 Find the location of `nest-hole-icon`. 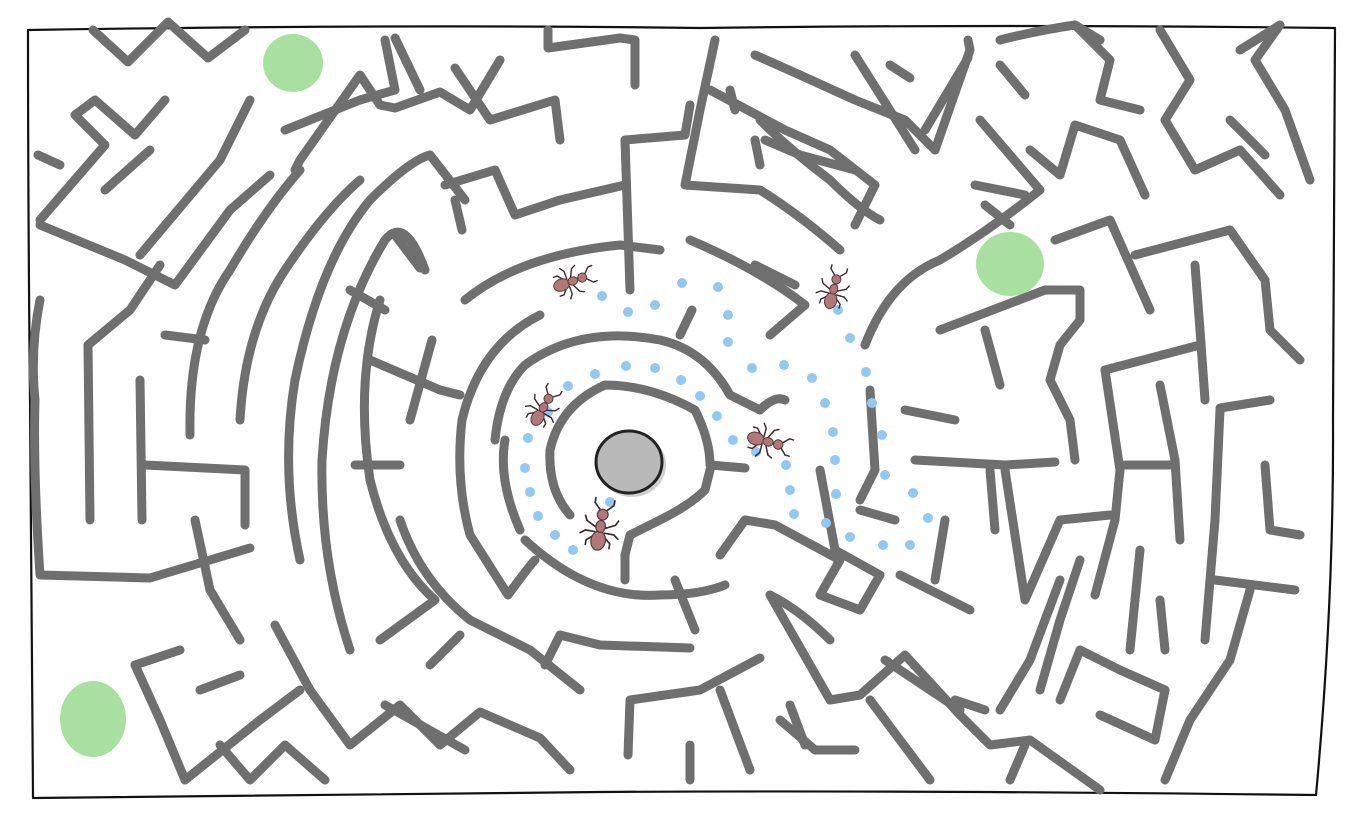

nest-hole-icon is located at coordinates (630, 463).